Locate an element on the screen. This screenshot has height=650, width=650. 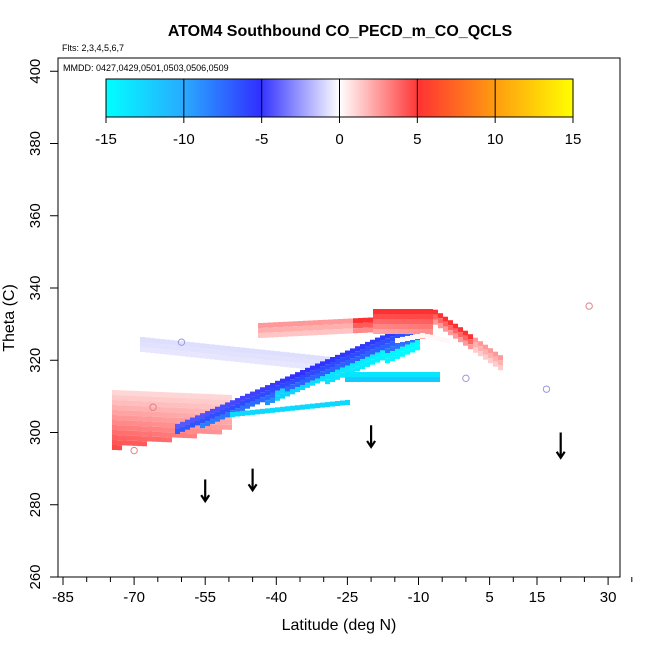
colorbar-tick-label: -5 is located at coordinates (261, 139).